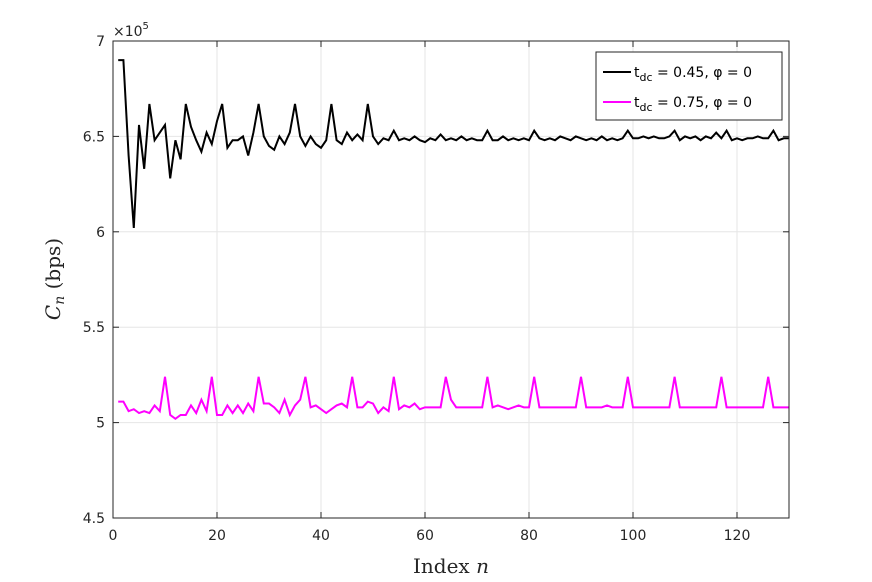 Image resolution: width=872 pixels, height=582 pixels. What do you see at coordinates (693, 104) in the screenshot?
I see `legend-label-series-2: tdc = 0.75, φ = 0` at bounding box center [693, 104].